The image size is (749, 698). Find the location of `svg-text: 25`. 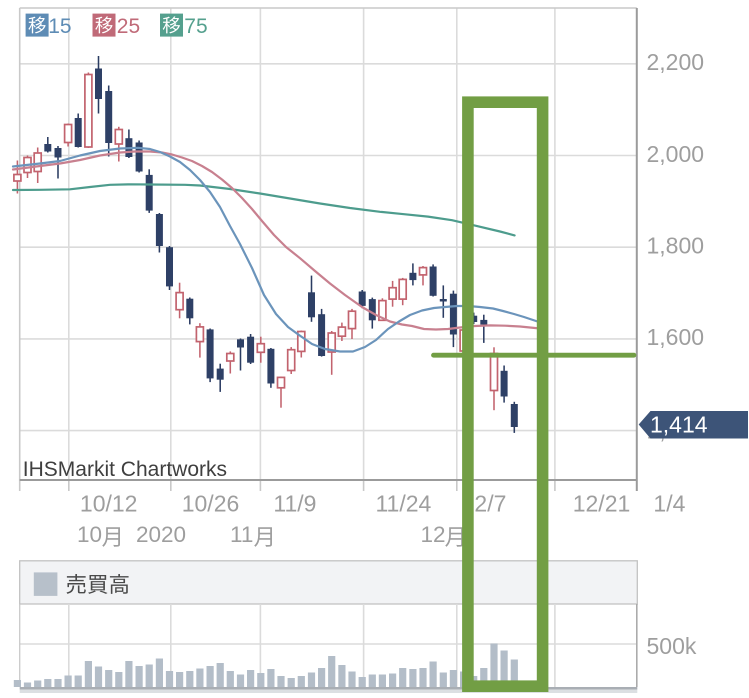

svg-text: 25 is located at coordinates (128, 26).